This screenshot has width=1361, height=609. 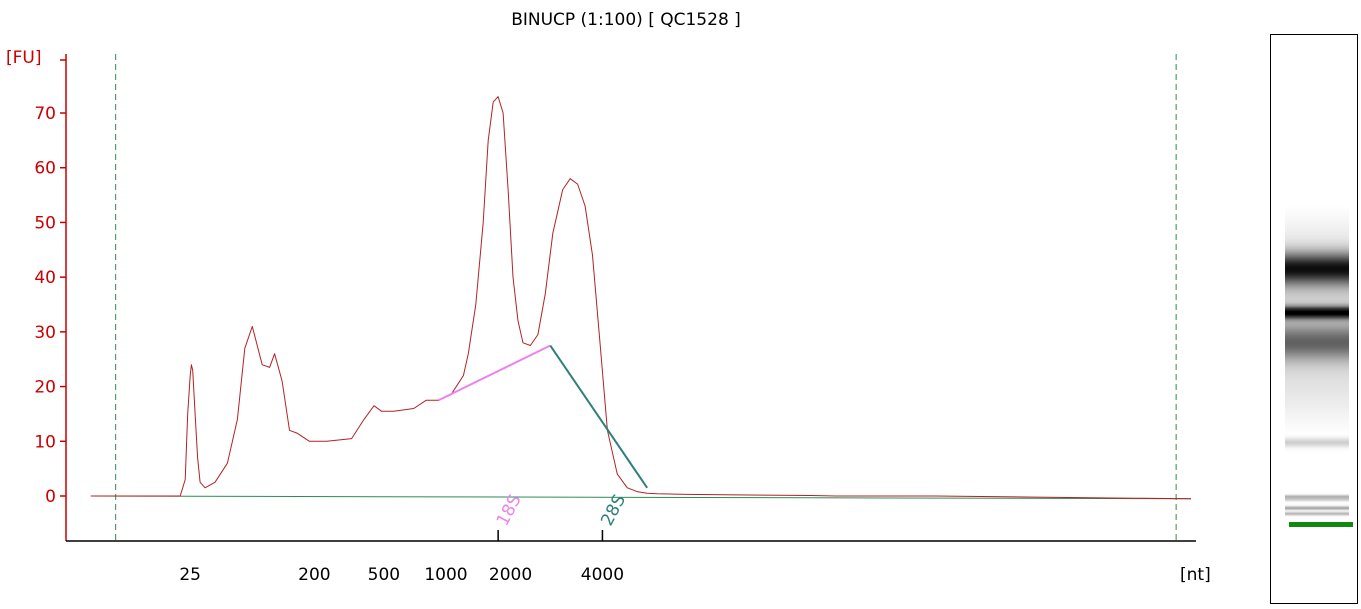 What do you see at coordinates (45, 223) in the screenshot?
I see `y-tick-label-50: 50` at bounding box center [45, 223].